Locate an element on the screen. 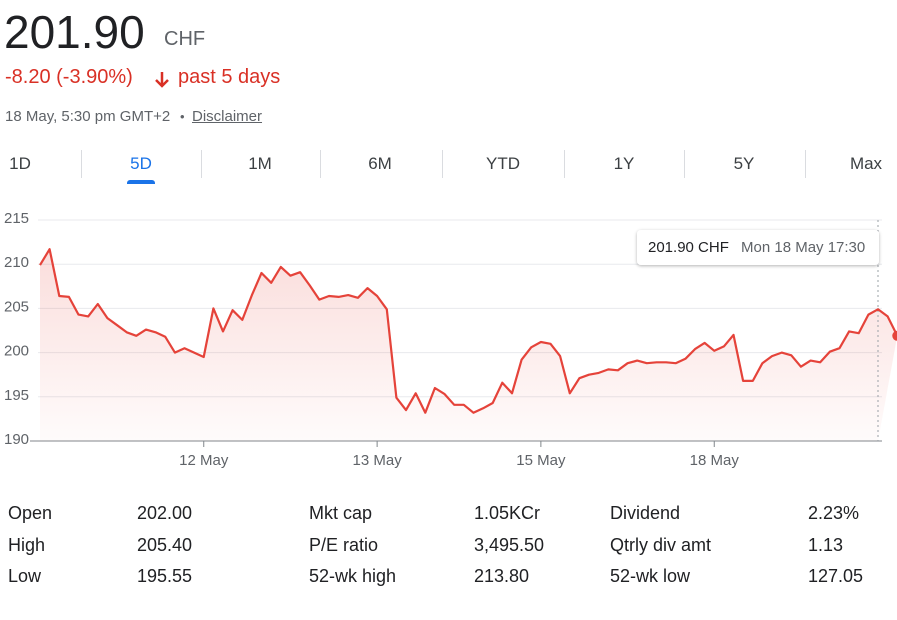 Image resolution: width=897 pixels, height=620 pixels. change: -8.20 (-3.90%) is located at coordinates (69, 77).